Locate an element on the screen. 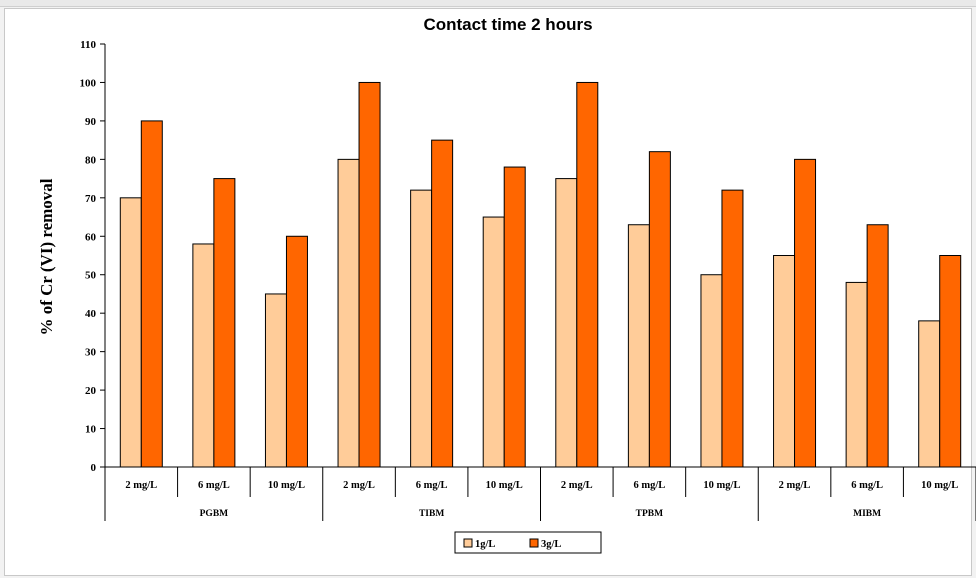 The width and height of the screenshot is (976, 578). legend-label: 3g/L is located at coordinates (551, 544).